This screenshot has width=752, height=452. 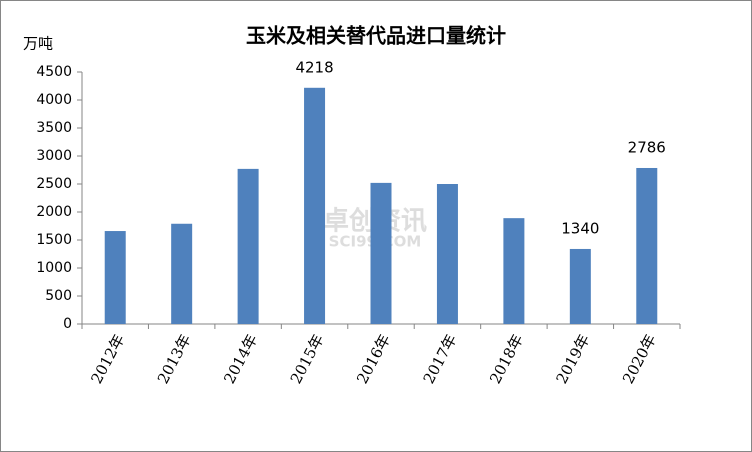 What do you see at coordinates (54, 240) in the screenshot?
I see `y-tick-label: 1500` at bounding box center [54, 240].